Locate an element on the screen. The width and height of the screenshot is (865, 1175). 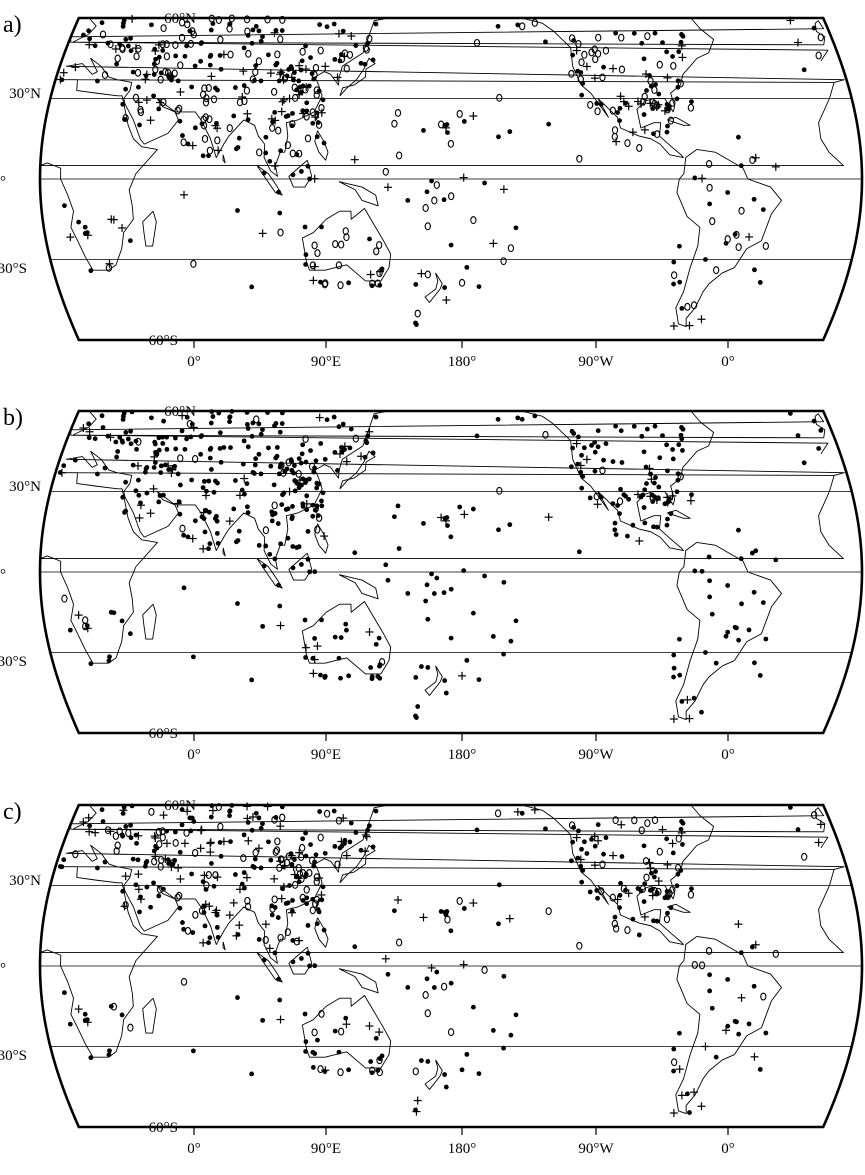
latitude-label: 60°N is located at coordinates (180, 412).